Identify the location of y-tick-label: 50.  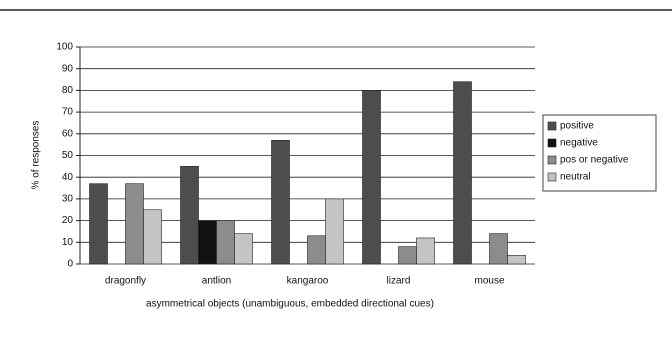
(68, 155).